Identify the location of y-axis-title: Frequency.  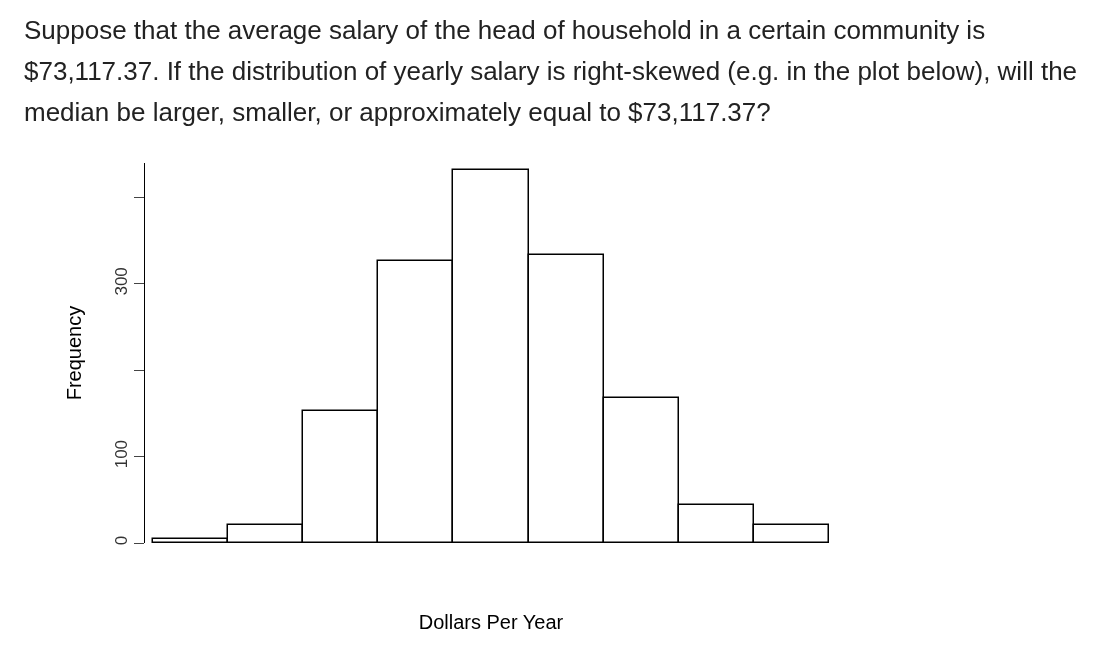
(73, 353).